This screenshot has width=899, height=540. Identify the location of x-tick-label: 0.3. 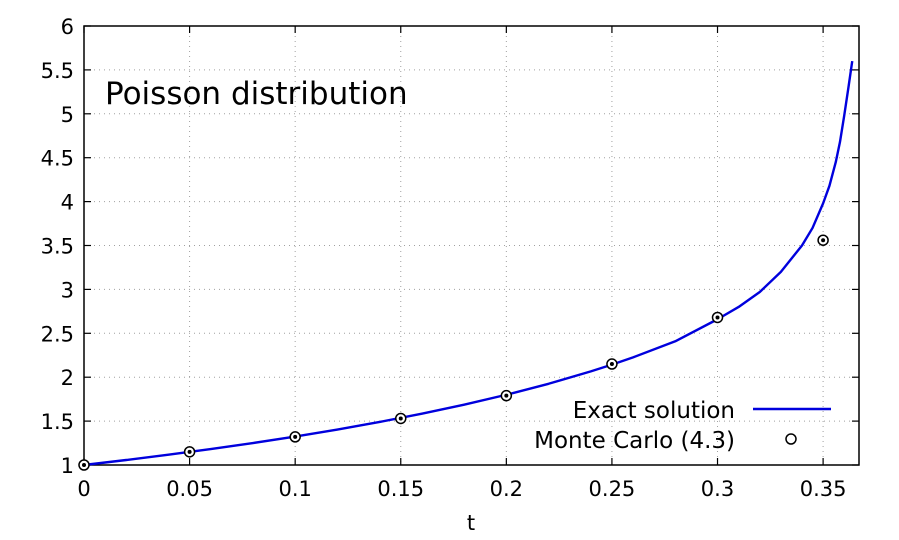
(717, 489).